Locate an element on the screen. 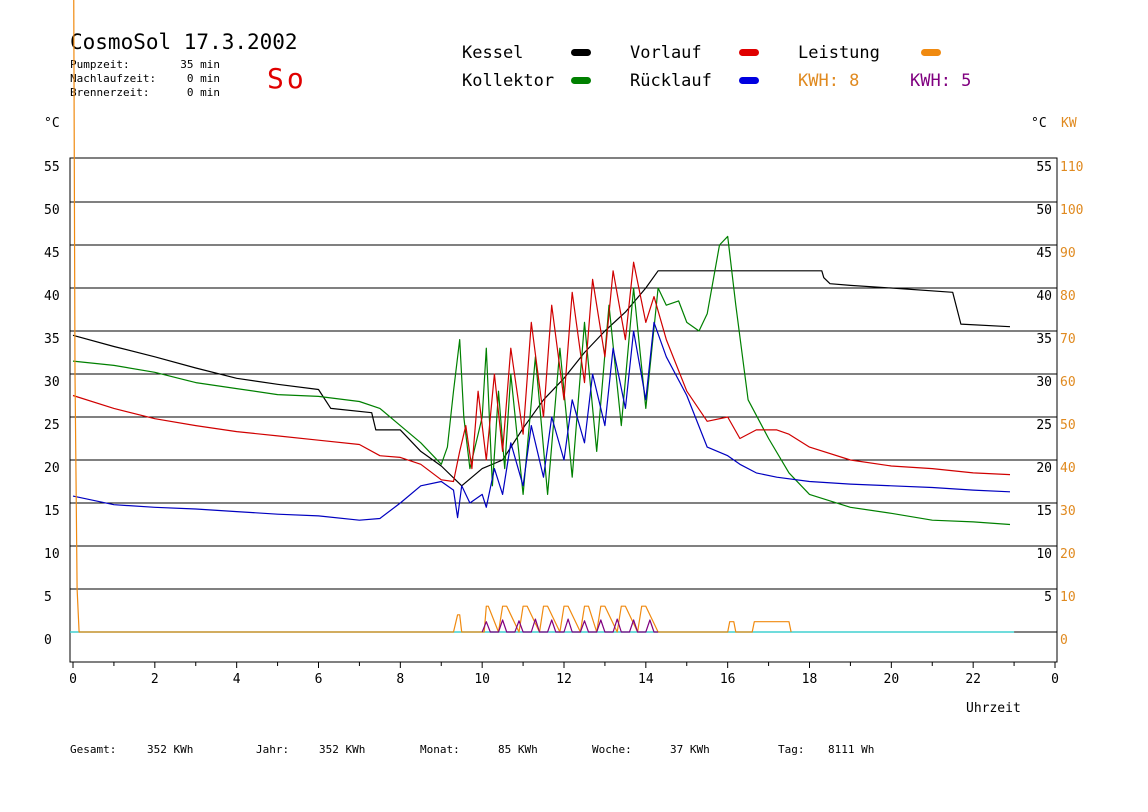  stat-label: Nachlaufzeit: is located at coordinates (113, 78).